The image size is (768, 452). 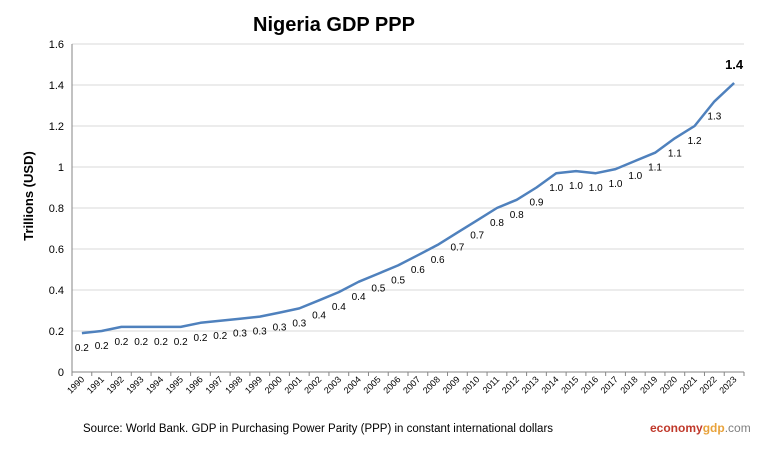 What do you see at coordinates (334, 25) in the screenshot?
I see `chart-title: Nigeria GDP PPP` at bounding box center [334, 25].